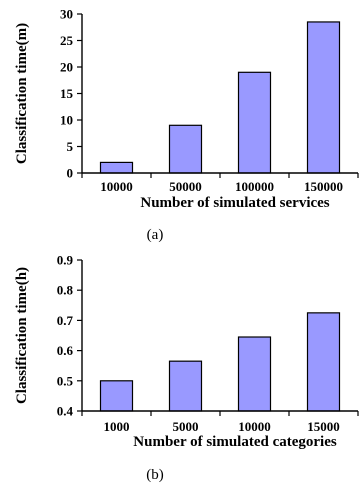  What do you see at coordinates (65, 380) in the screenshot?
I see `y-tick-label: 0.5` at bounding box center [65, 380].